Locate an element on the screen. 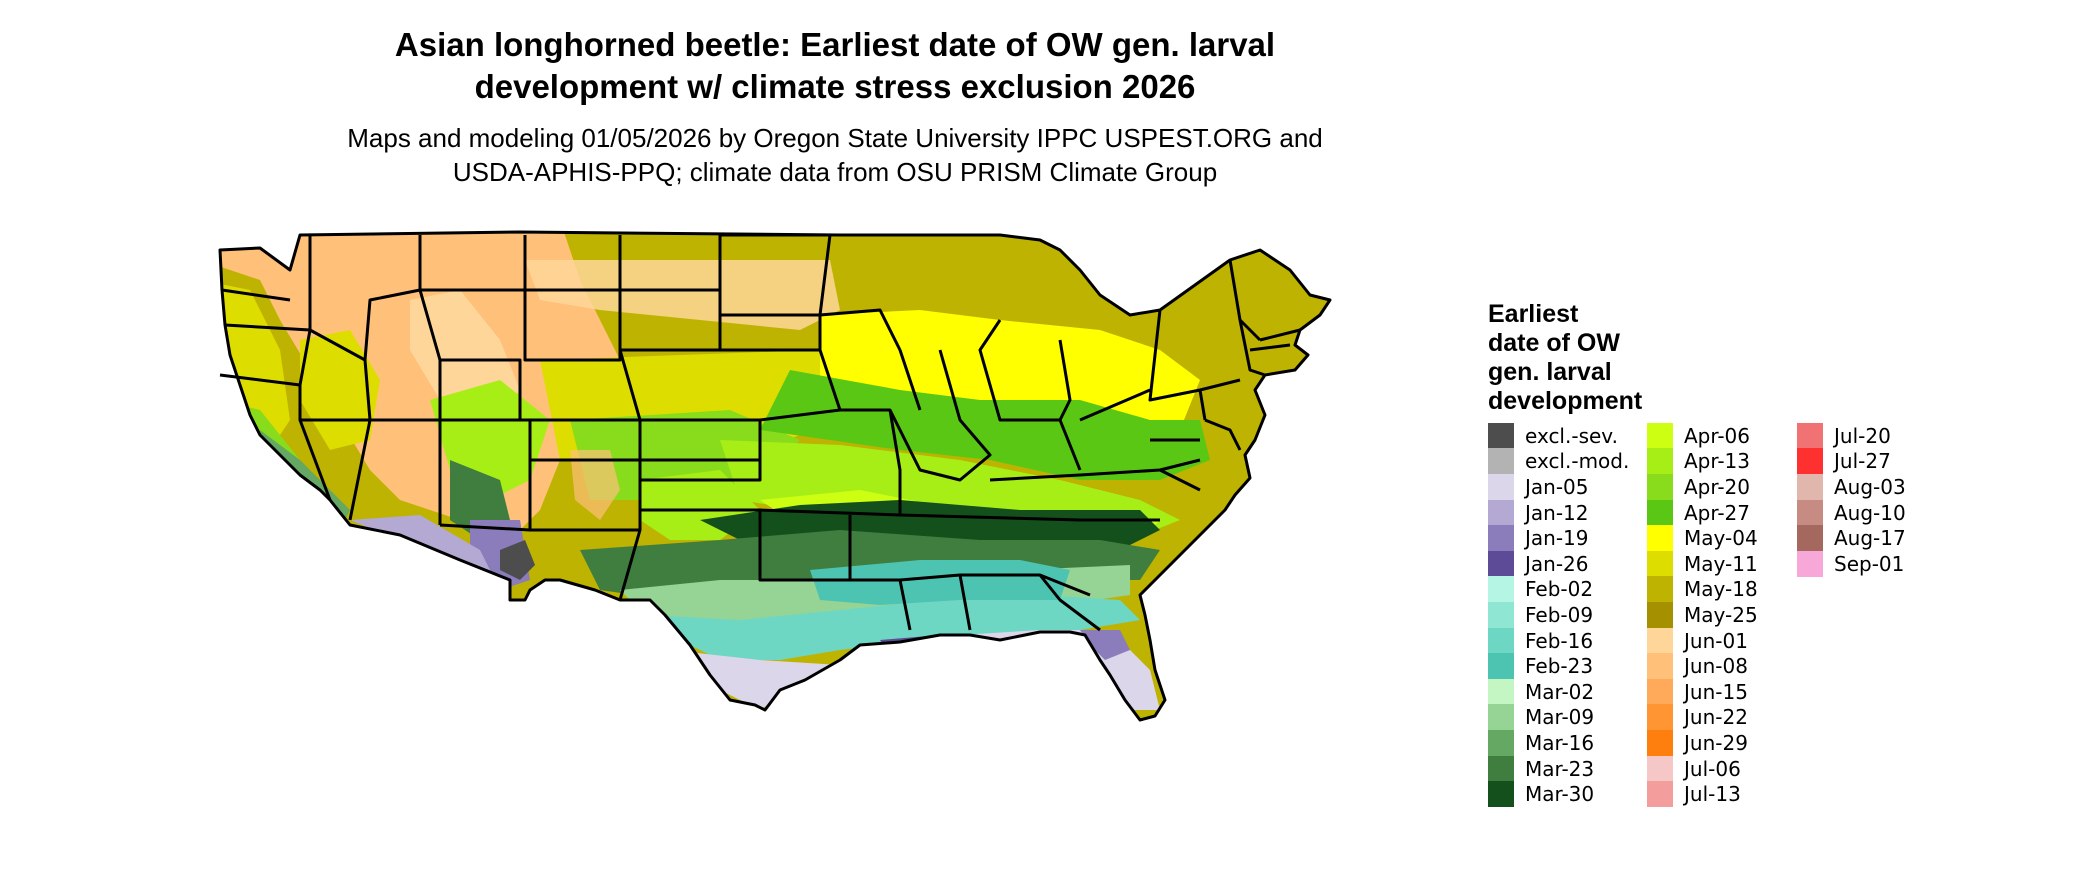 This screenshot has height=892, width=2100. legend-item: Jun-01 is located at coordinates (1732, 640).